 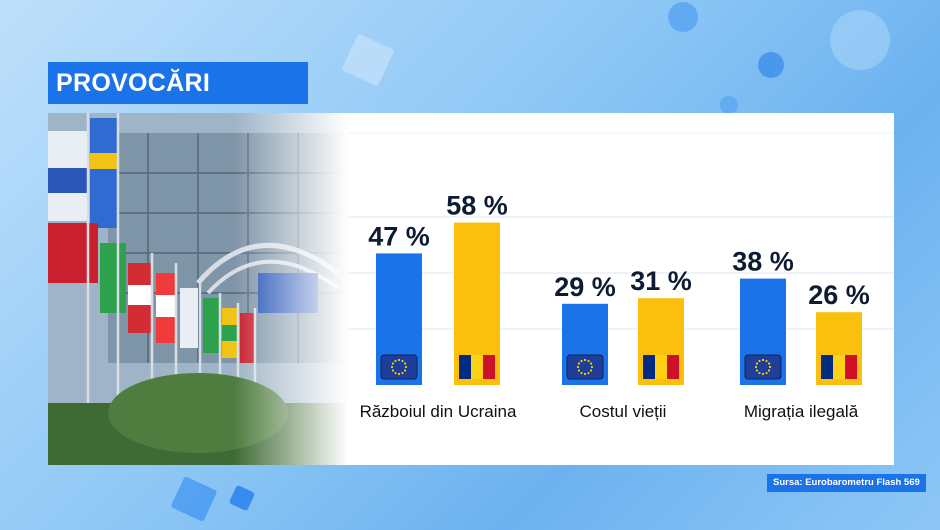 What do you see at coordinates (839, 295) in the screenshot?
I see `data-label: 26 %` at bounding box center [839, 295].